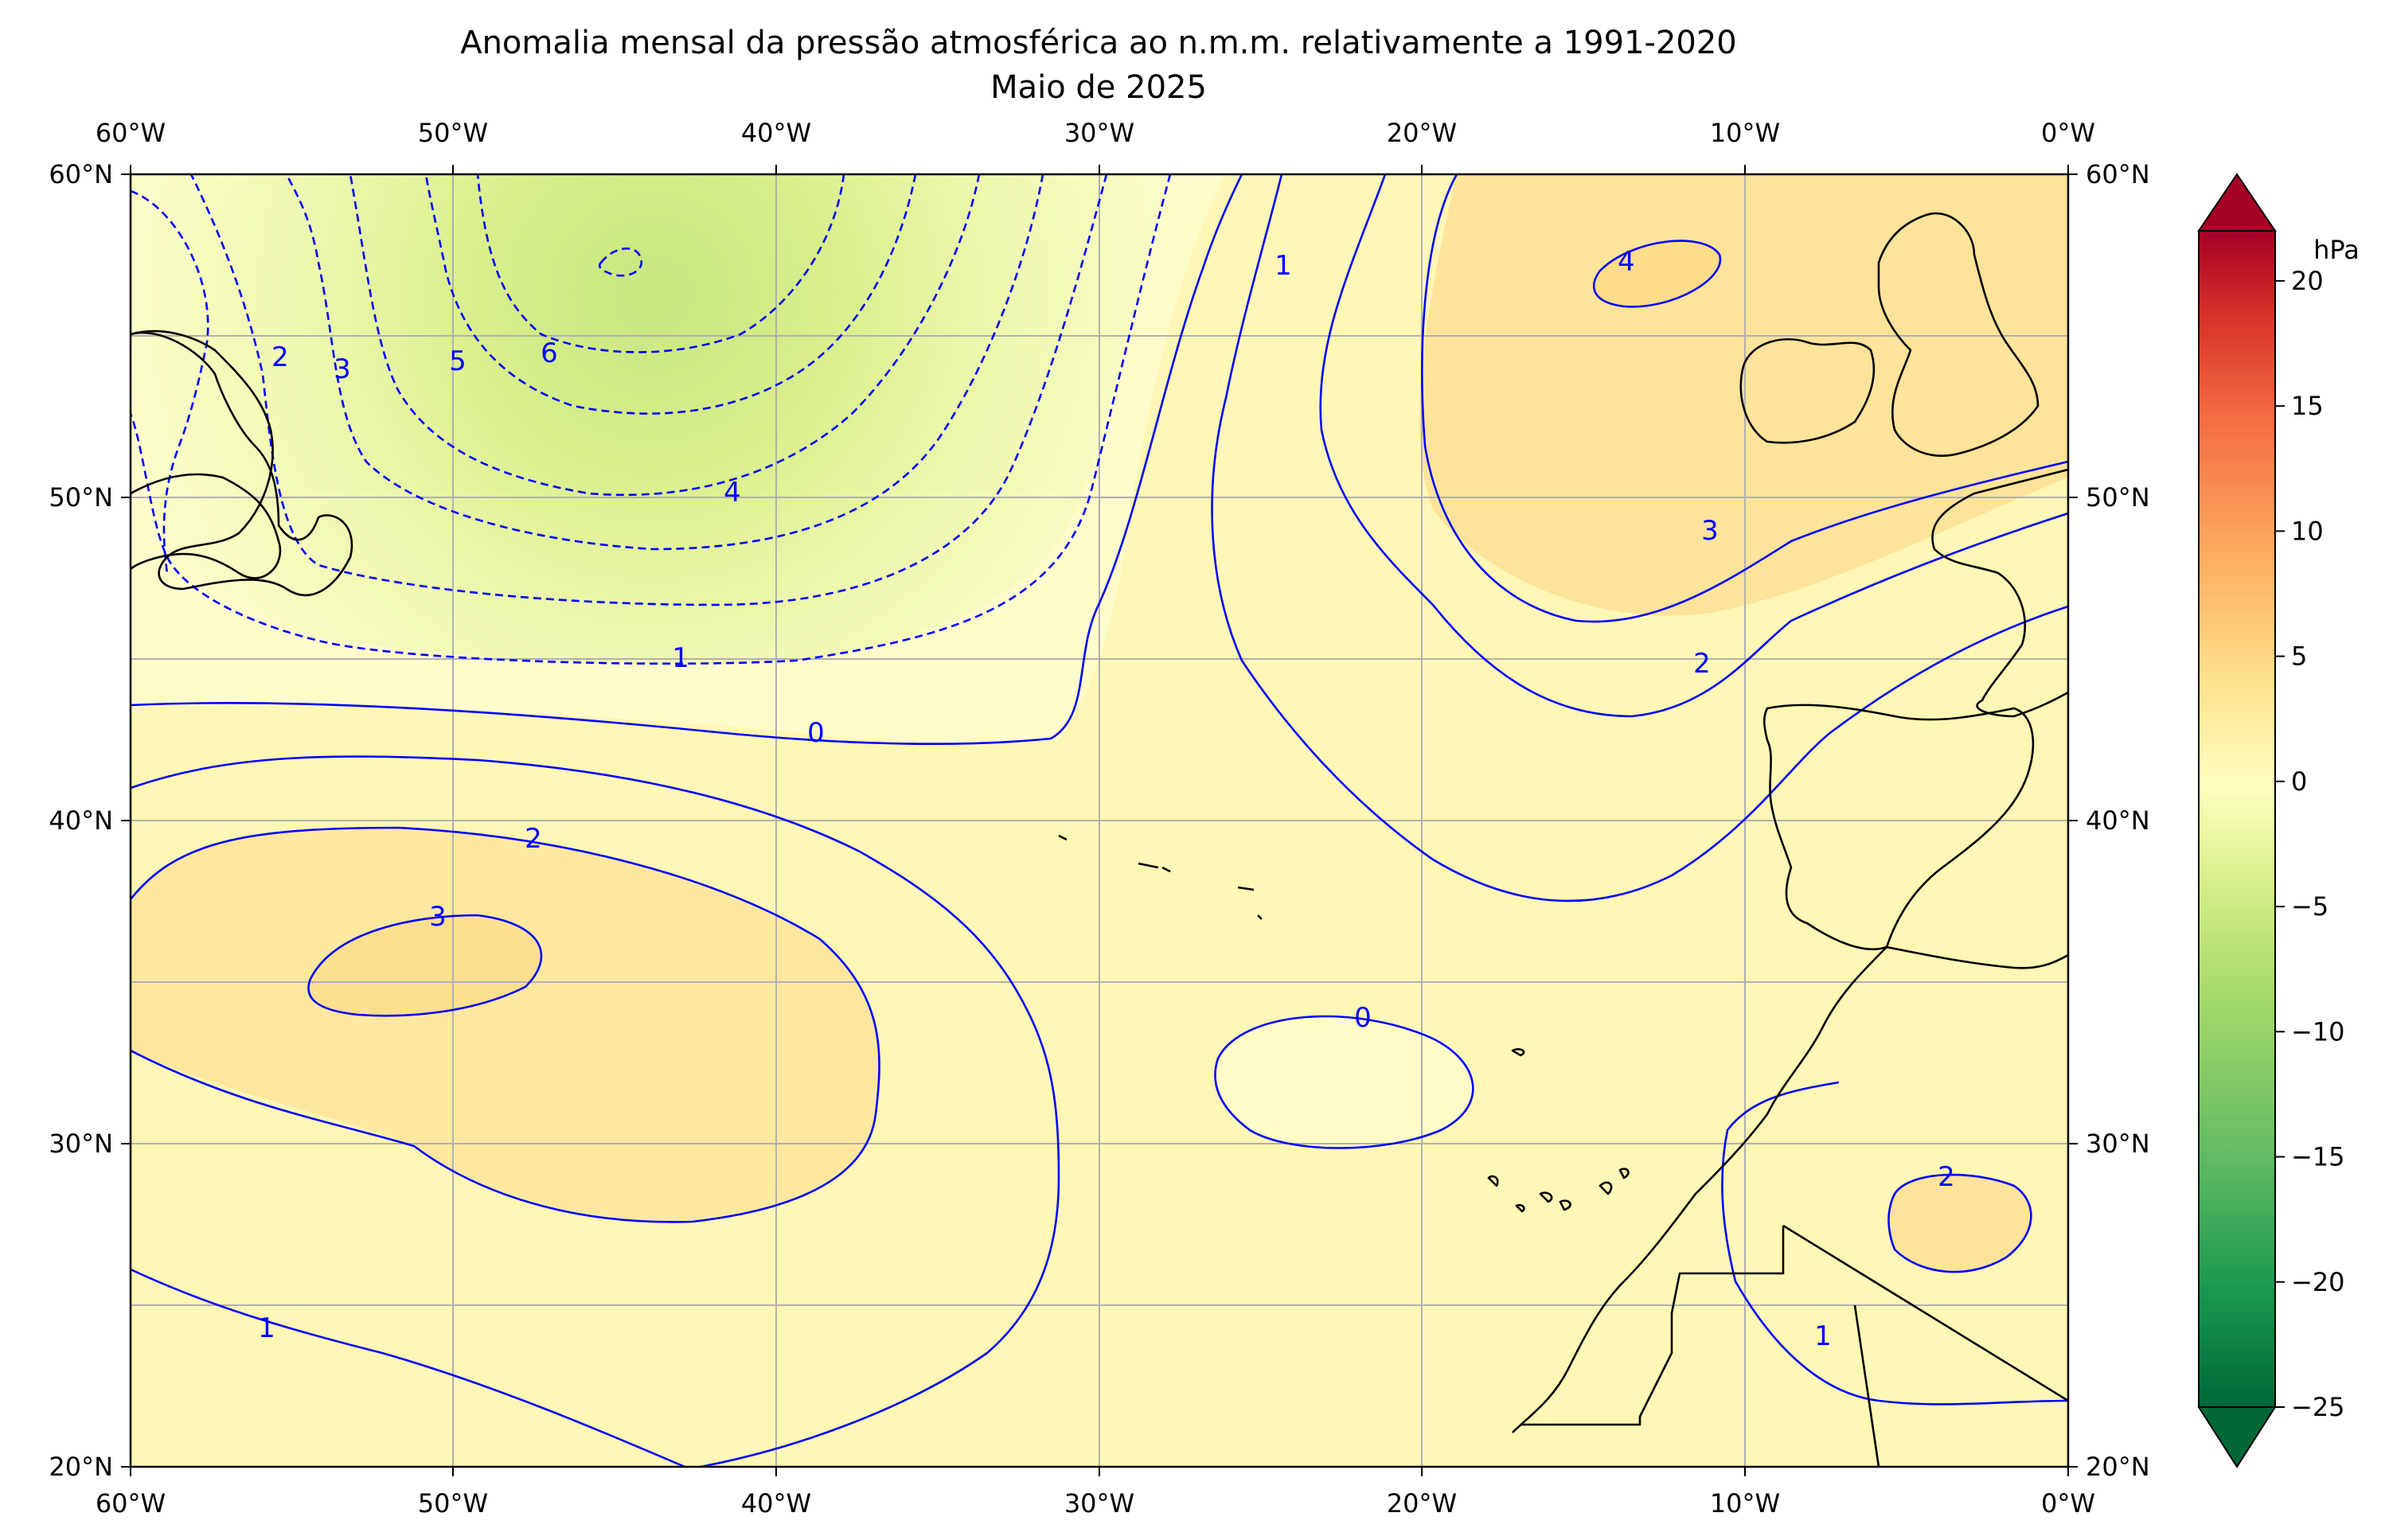  Describe the element at coordinates (458, 361) in the screenshot. I see `contour-label: 5` at that location.